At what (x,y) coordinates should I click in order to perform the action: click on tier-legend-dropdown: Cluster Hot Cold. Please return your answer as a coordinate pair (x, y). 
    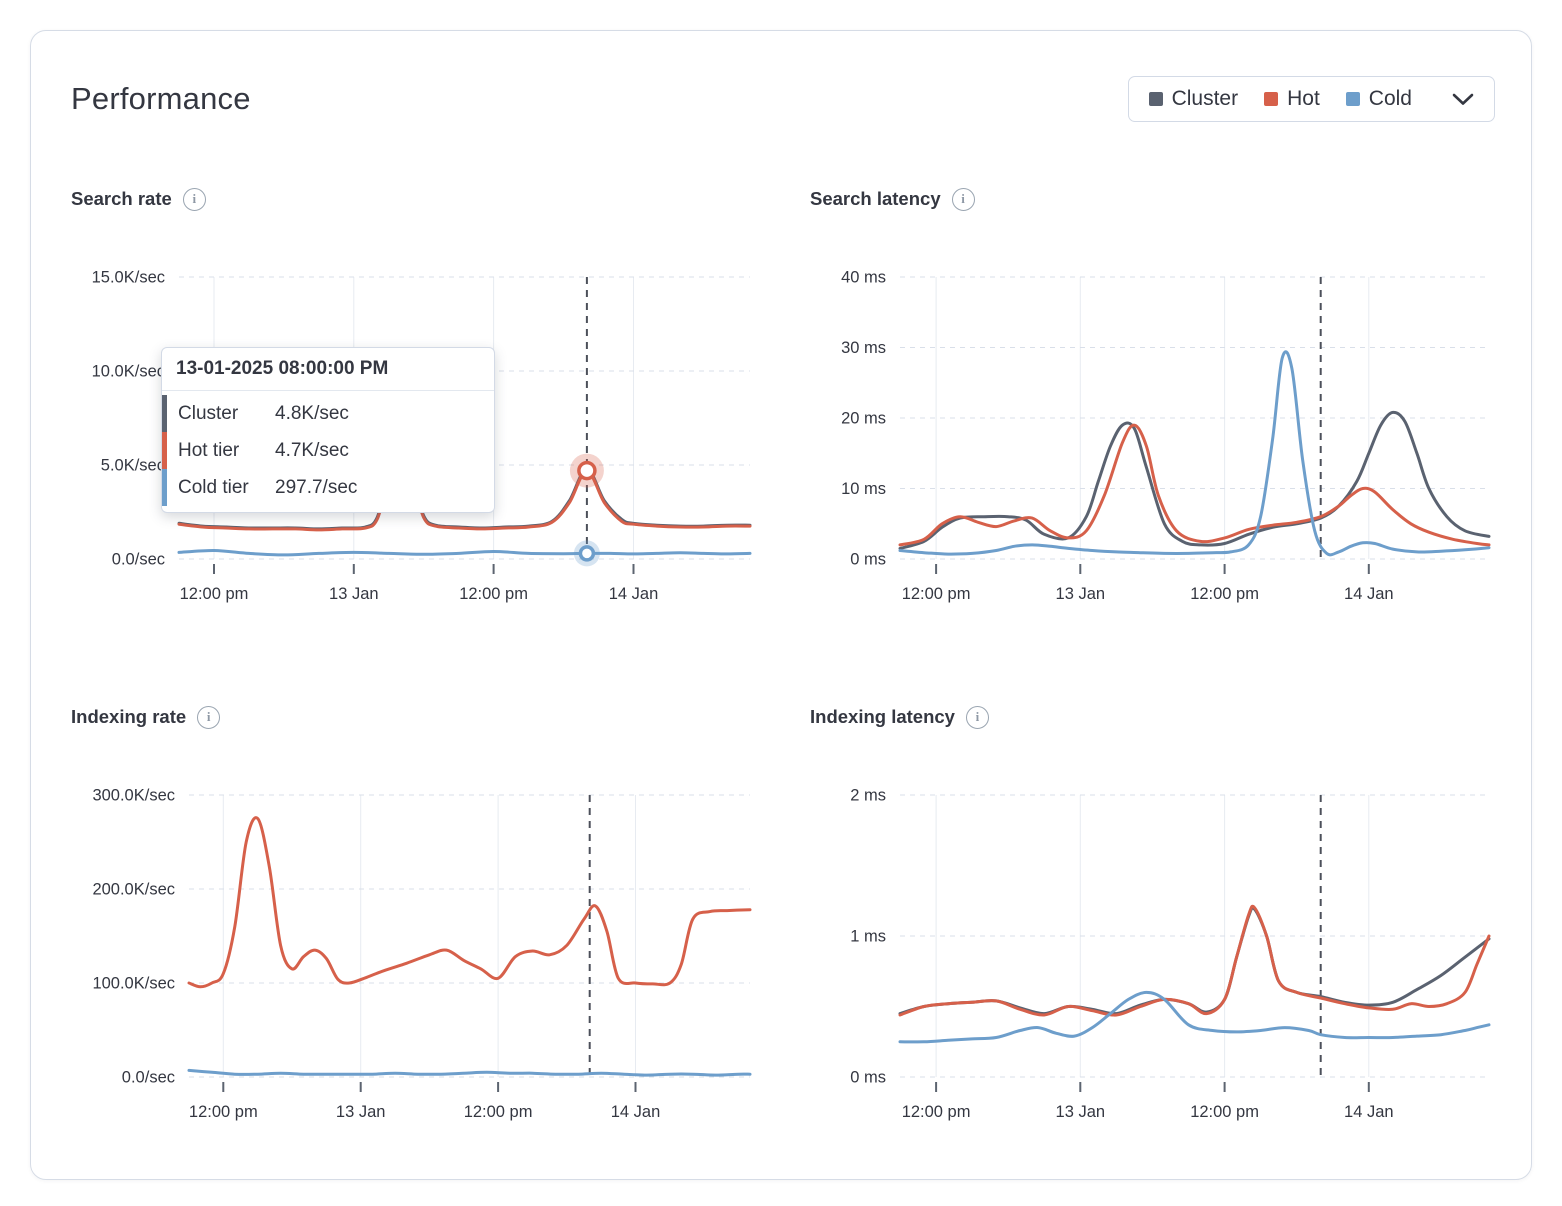
    Looking at the image, I should click on (1311, 99).